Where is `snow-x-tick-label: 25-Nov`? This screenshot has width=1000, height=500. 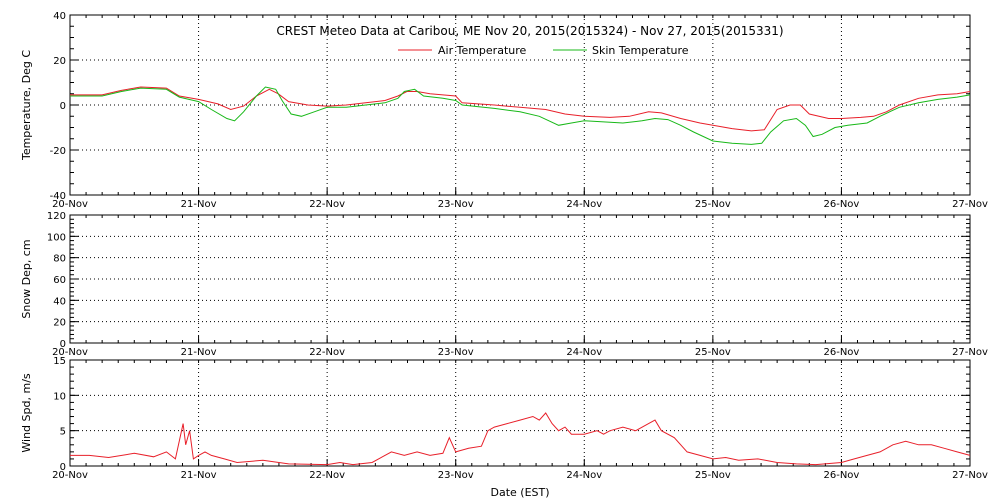 snow-x-tick-label: 25-Nov is located at coordinates (713, 352).